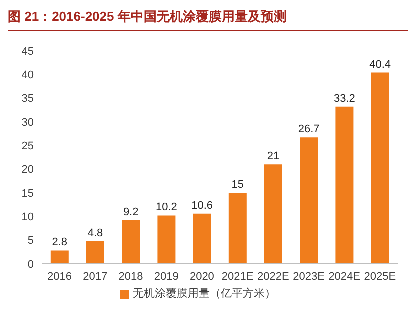 The image size is (416, 331). I want to click on data-label: 40.4, so click(381, 64).